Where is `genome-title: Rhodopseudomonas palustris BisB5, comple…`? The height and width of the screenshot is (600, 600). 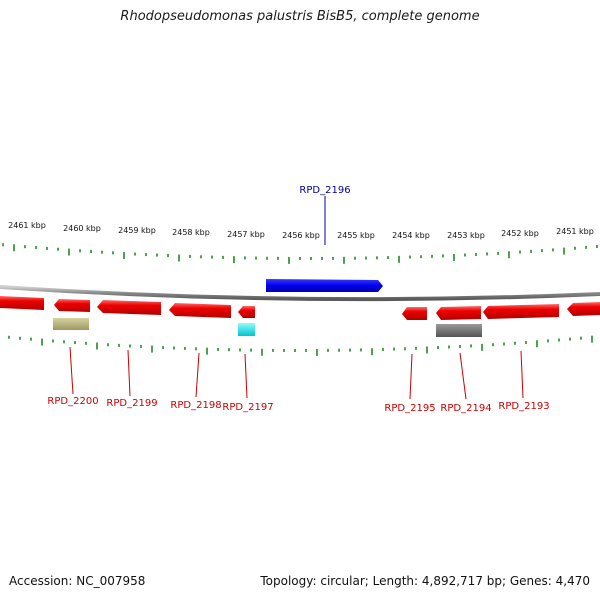 genome-title: Rhodopseudomonas palustris BisB5, comple… is located at coordinates (300, 16).